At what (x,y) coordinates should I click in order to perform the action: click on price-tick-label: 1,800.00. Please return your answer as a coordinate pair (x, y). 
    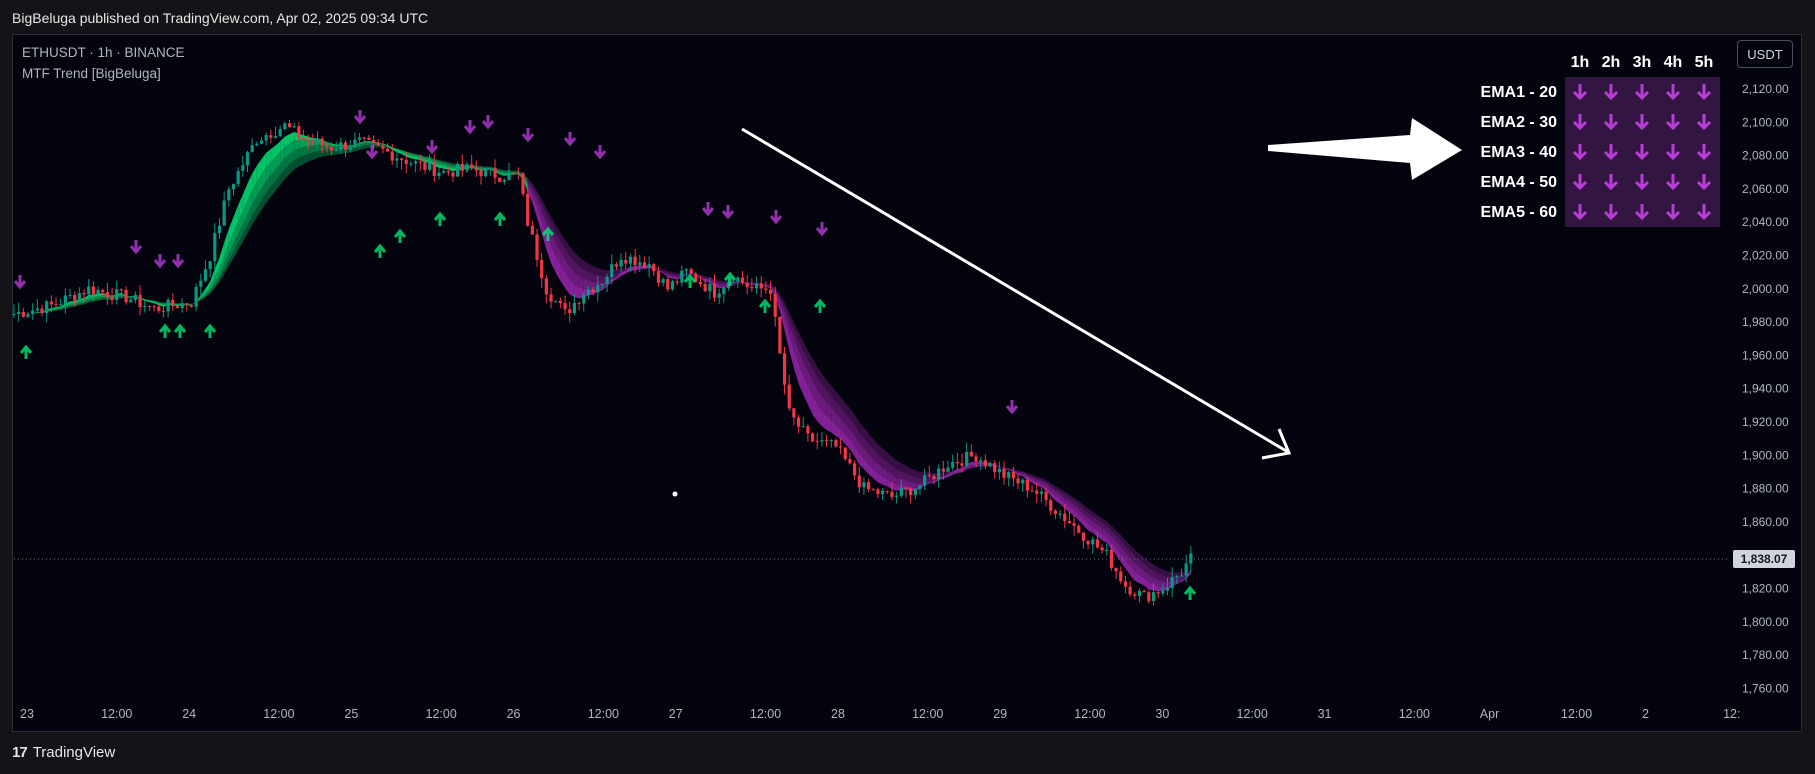
    Looking at the image, I should click on (1765, 622).